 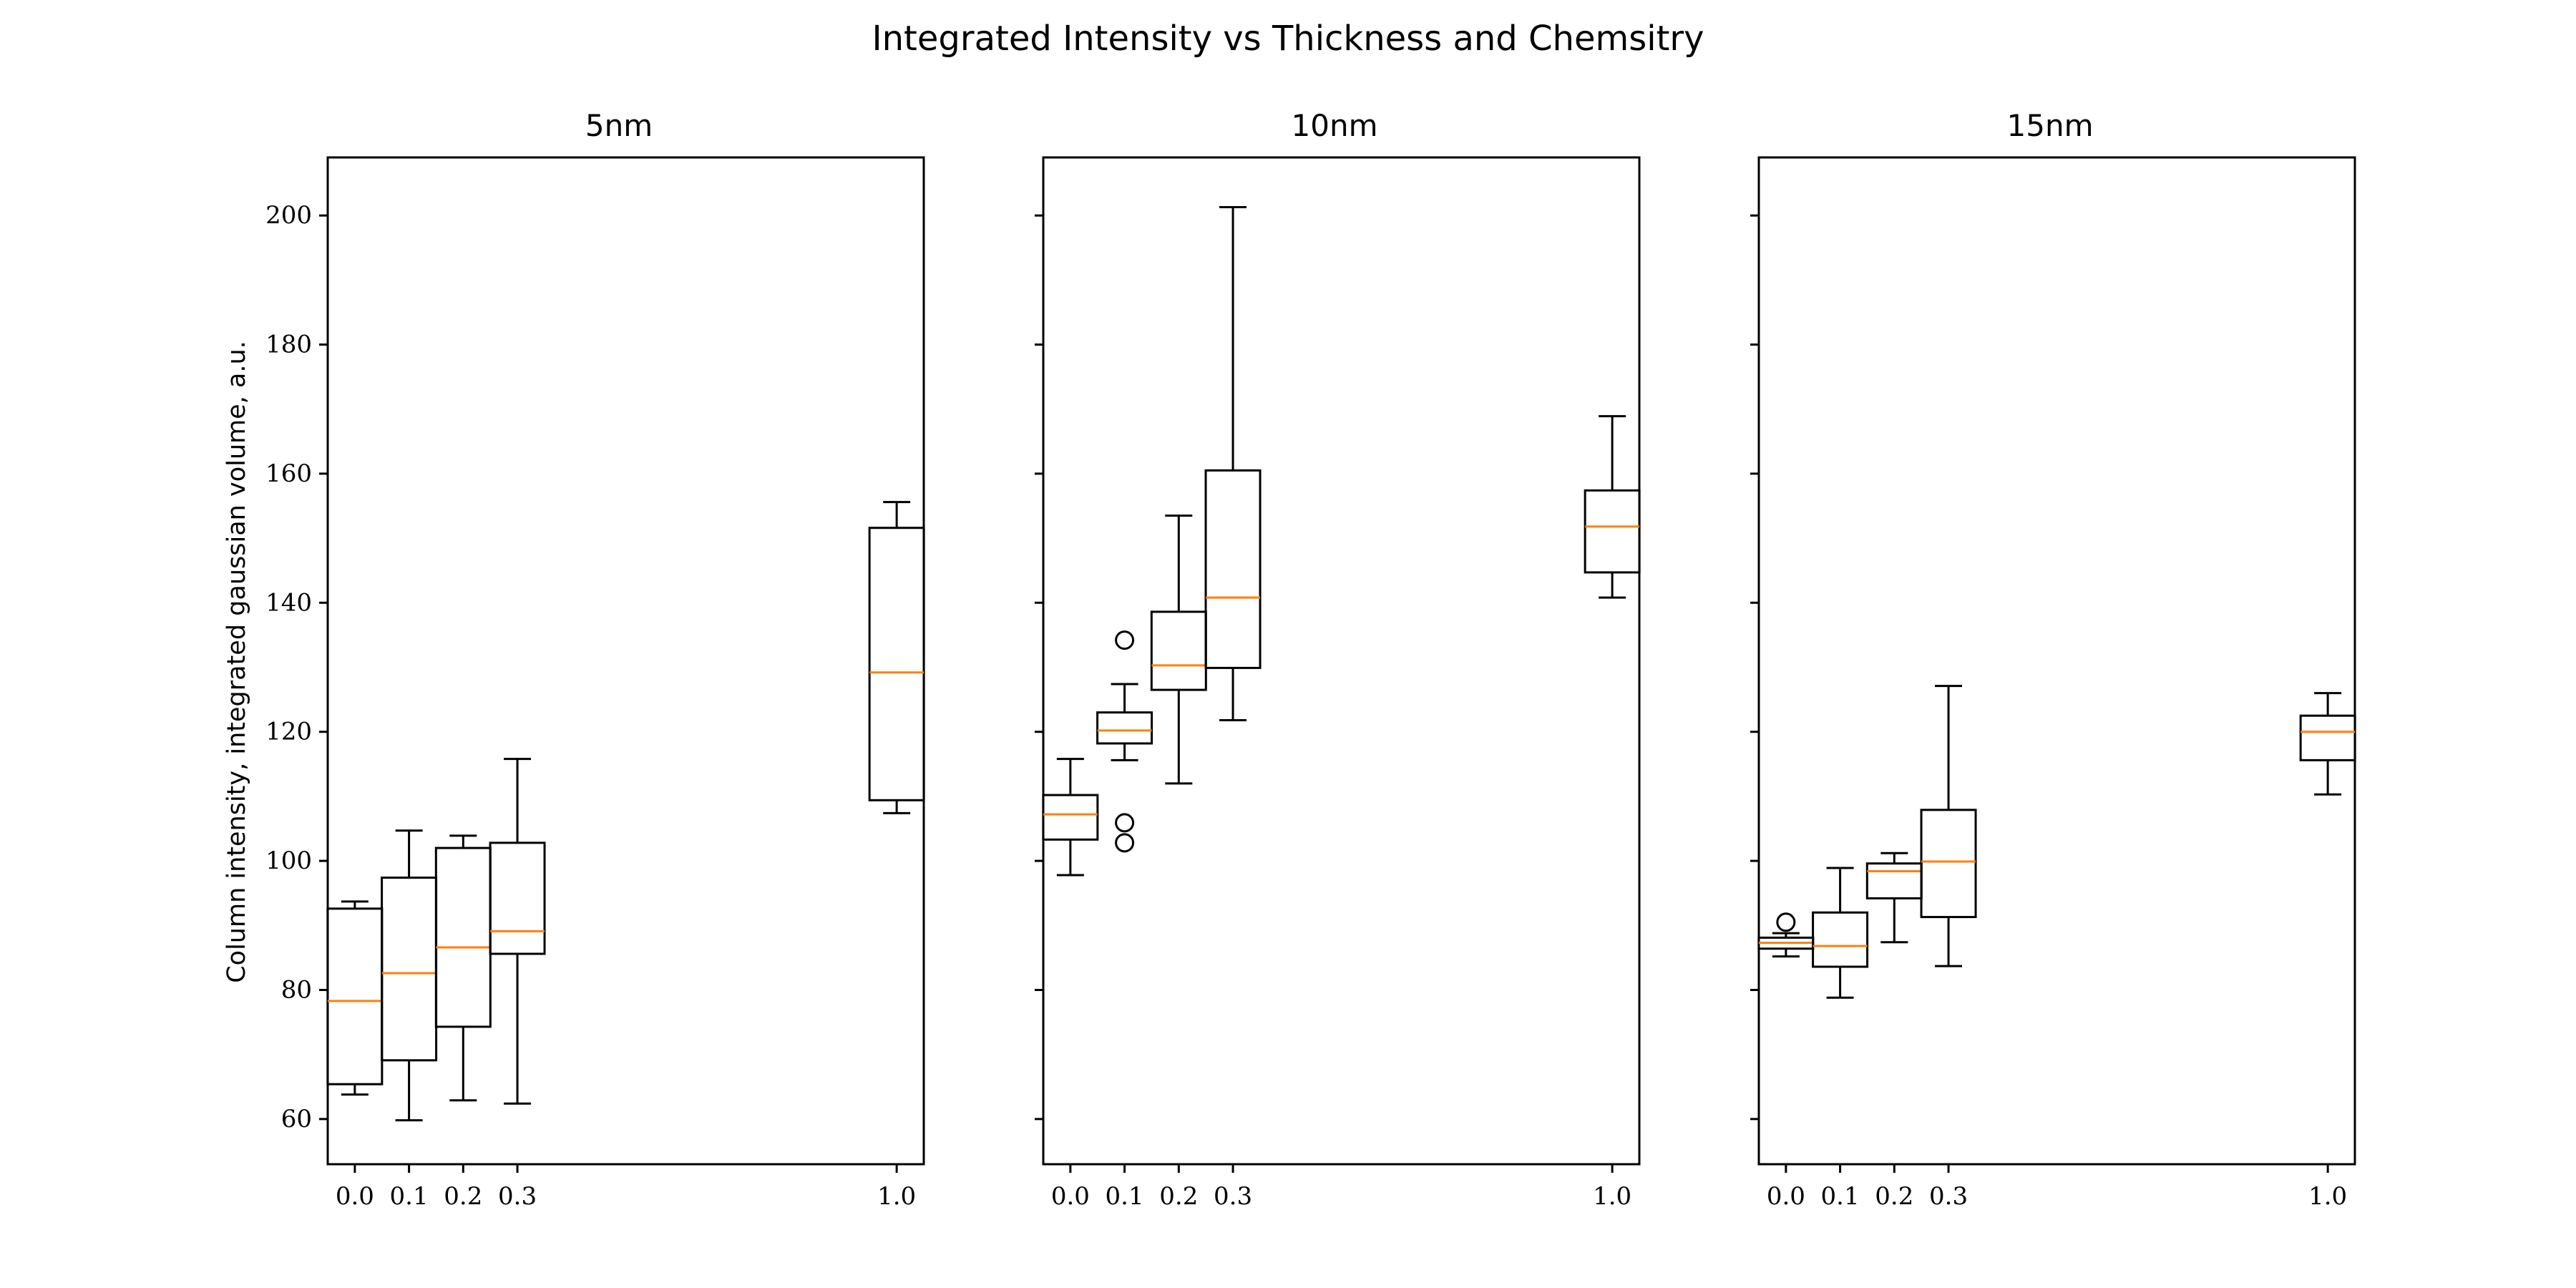 What do you see at coordinates (288, 473) in the screenshot?
I see `y-tick-label: 160` at bounding box center [288, 473].